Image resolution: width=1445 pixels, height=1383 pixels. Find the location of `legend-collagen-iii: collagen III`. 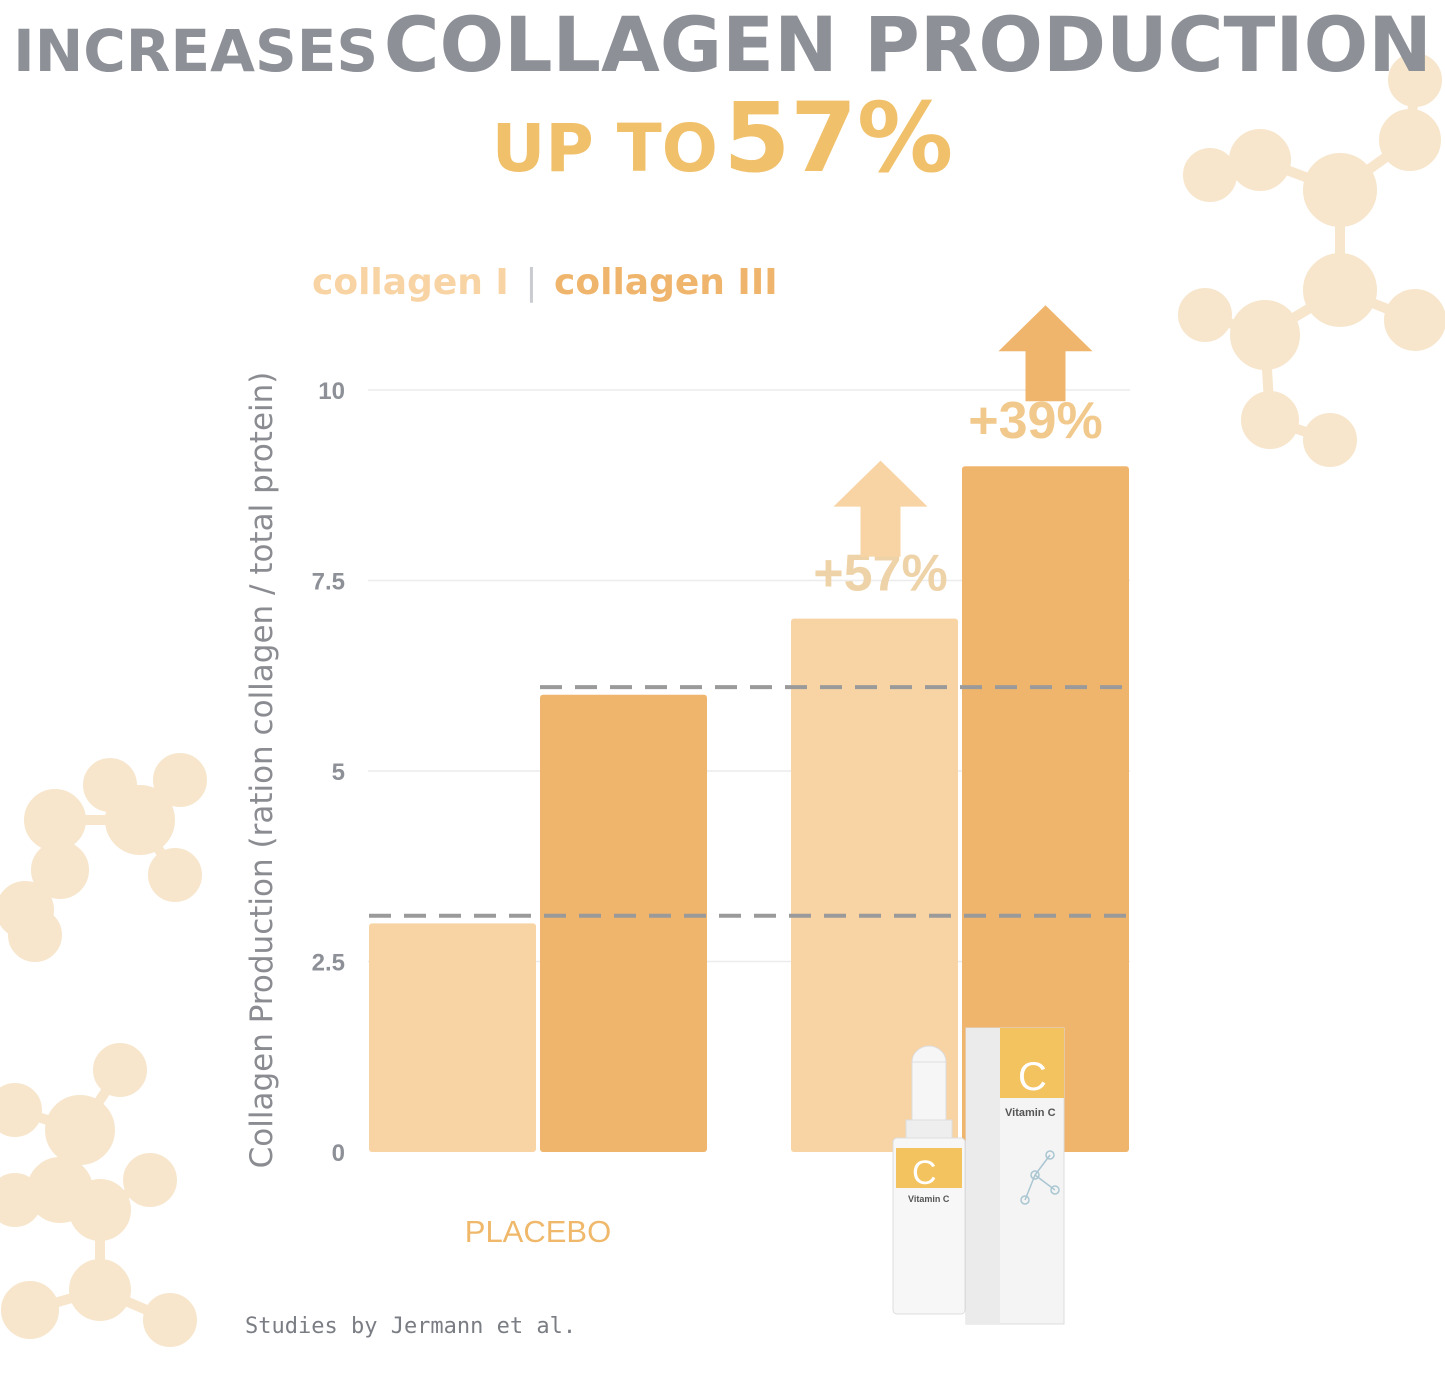

legend-collagen-iii: collagen III is located at coordinates (666, 282).